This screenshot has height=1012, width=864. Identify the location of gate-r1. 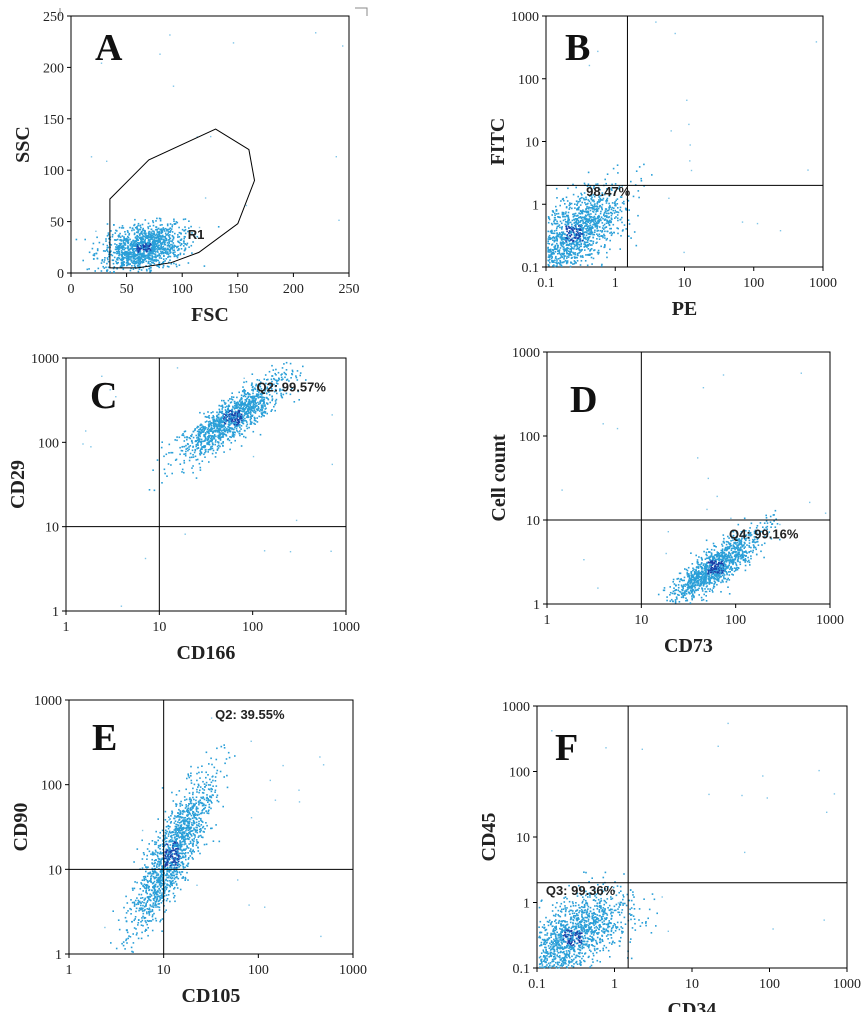
(182, 198).